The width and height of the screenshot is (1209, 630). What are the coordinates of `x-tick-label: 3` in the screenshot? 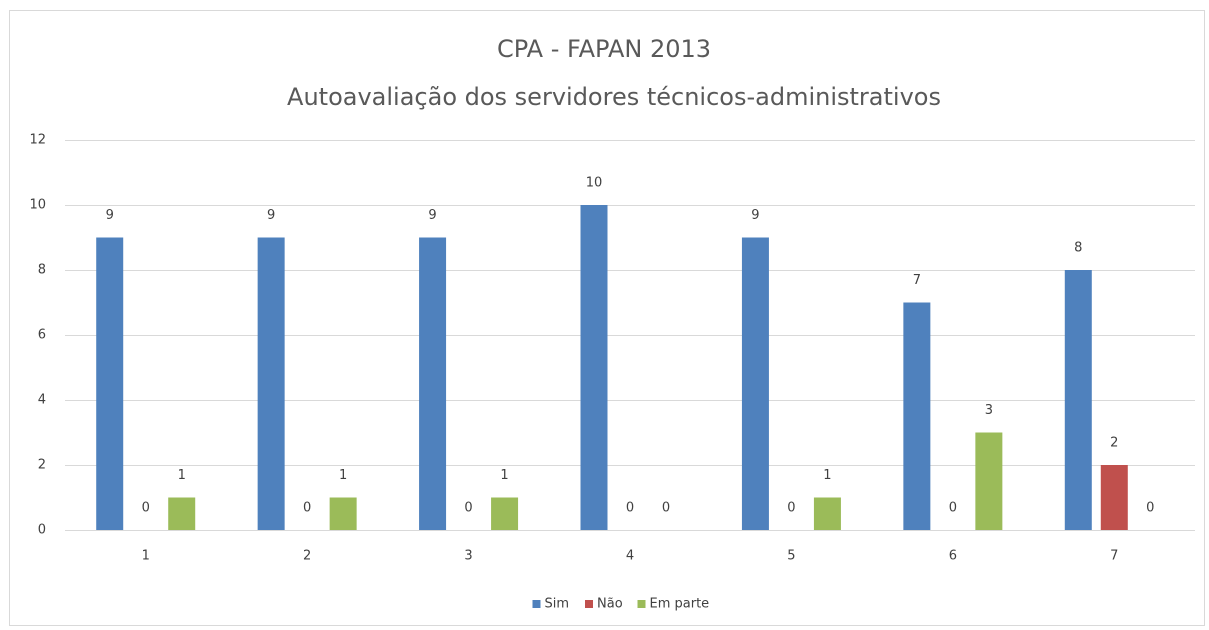 It's located at (468, 556).